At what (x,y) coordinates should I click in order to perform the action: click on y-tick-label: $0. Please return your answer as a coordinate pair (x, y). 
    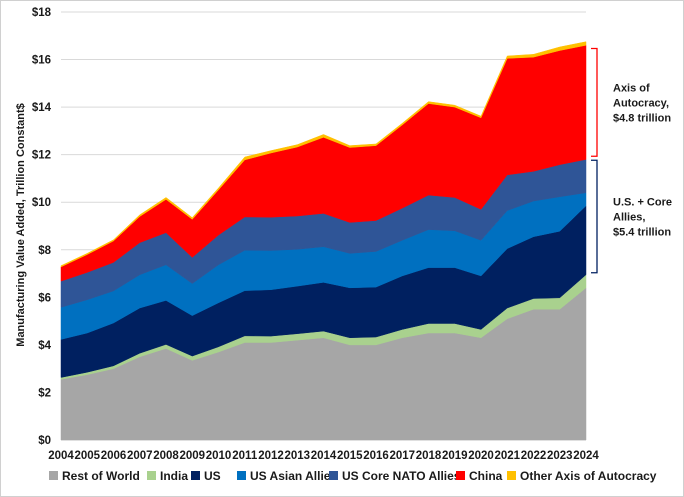
    Looking at the image, I should click on (44, 441).